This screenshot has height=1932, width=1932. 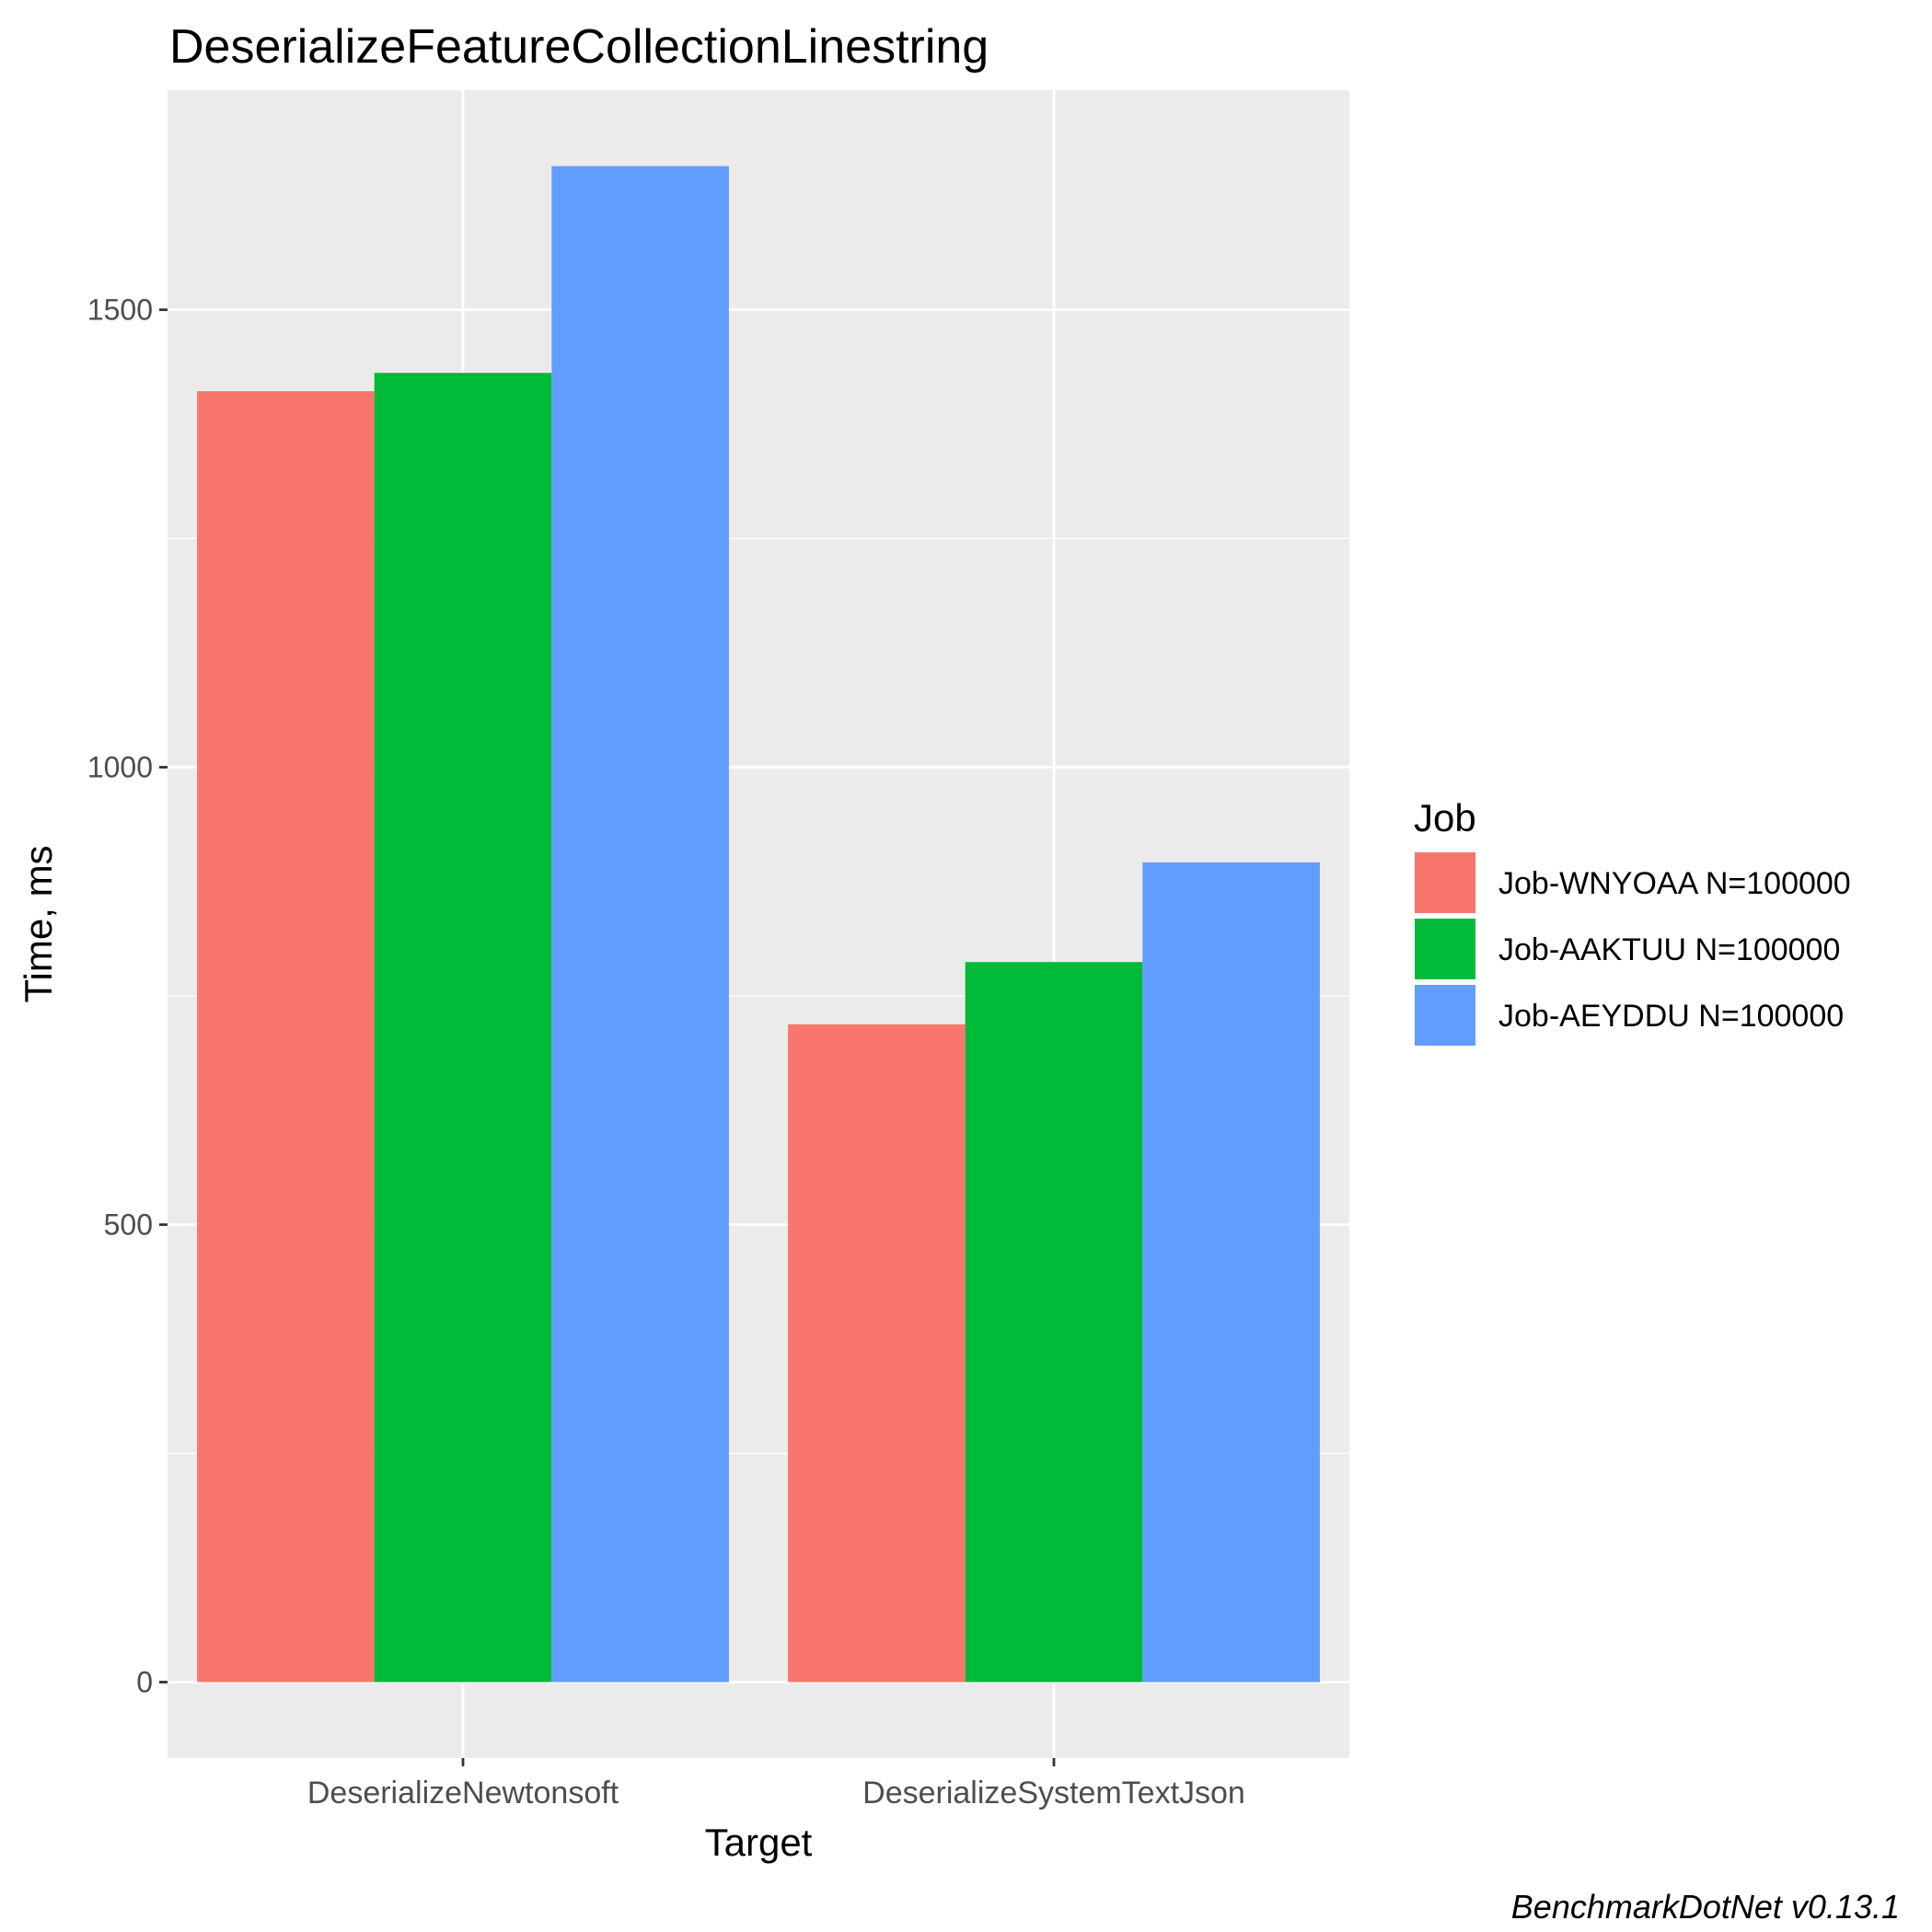 What do you see at coordinates (1053, 1794) in the screenshot?
I see `x-tick-label: DeserializeSystemTextJson` at bounding box center [1053, 1794].